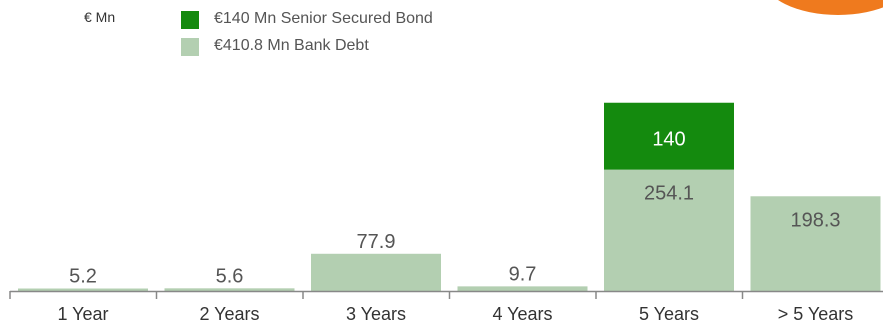  I want to click on bar-senior-bond, so click(669, 136).